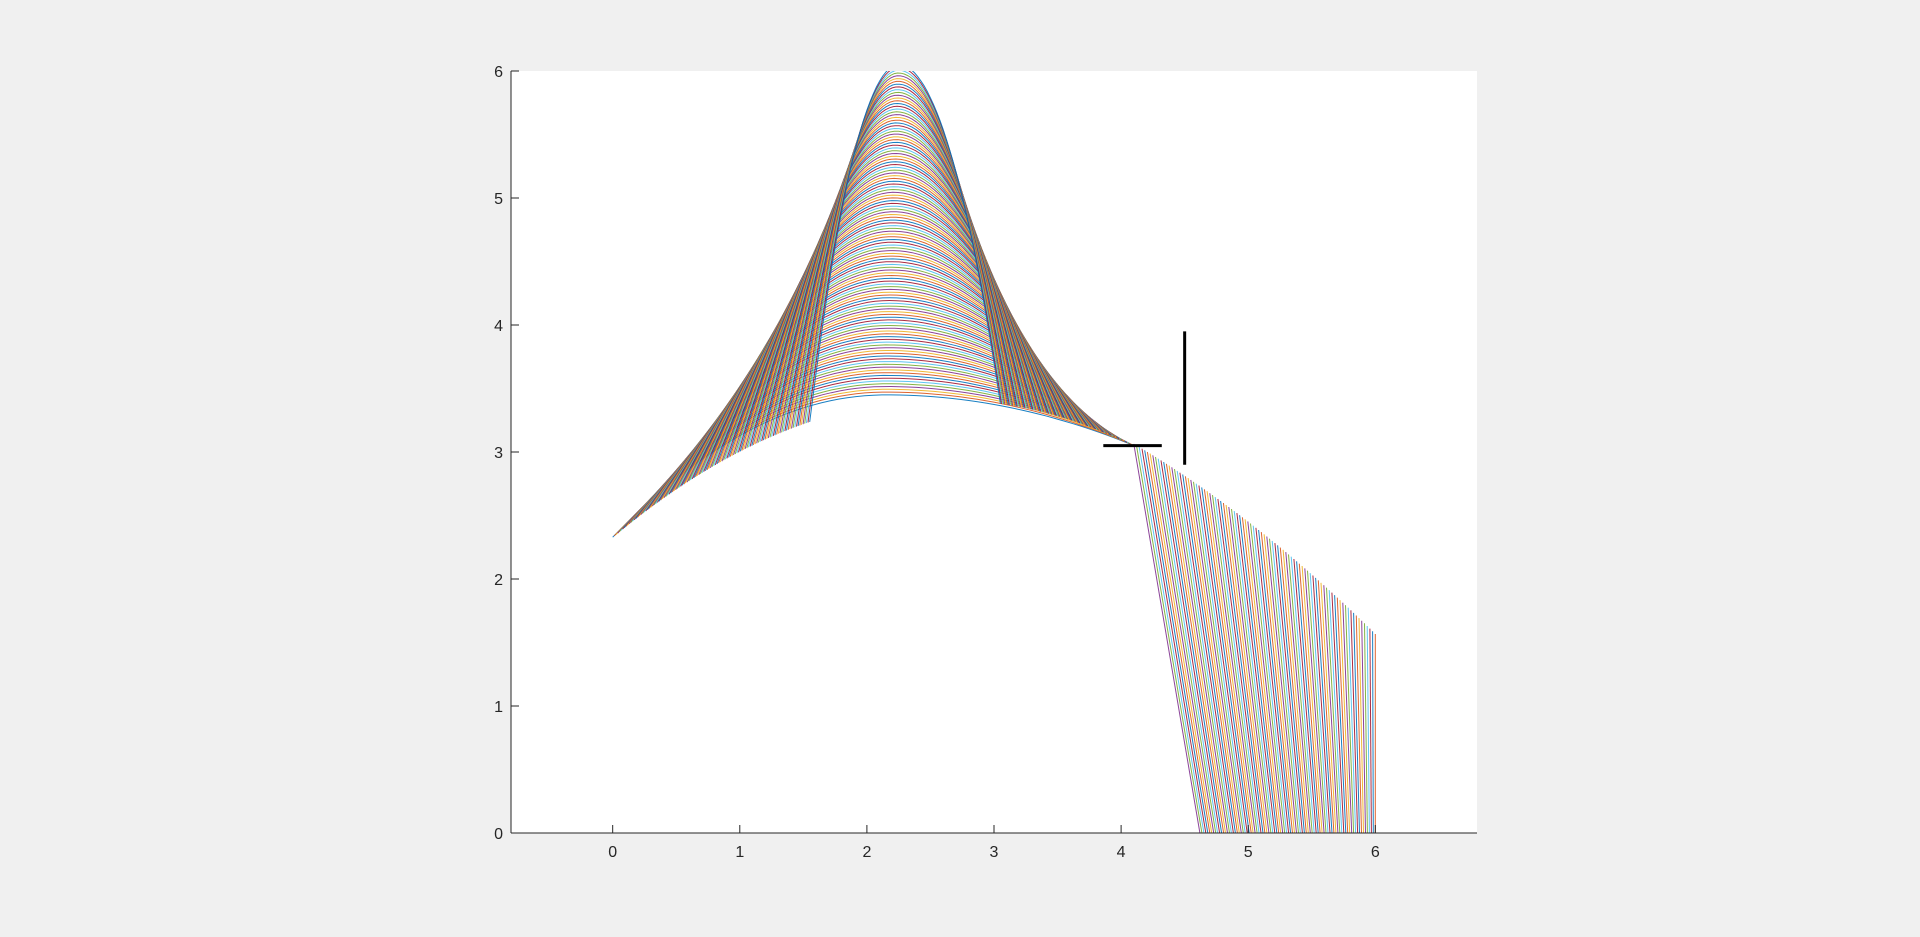 Image resolution: width=1920 pixels, height=937 pixels. What do you see at coordinates (739, 852) in the screenshot?
I see `x-tick-label: 1` at bounding box center [739, 852].